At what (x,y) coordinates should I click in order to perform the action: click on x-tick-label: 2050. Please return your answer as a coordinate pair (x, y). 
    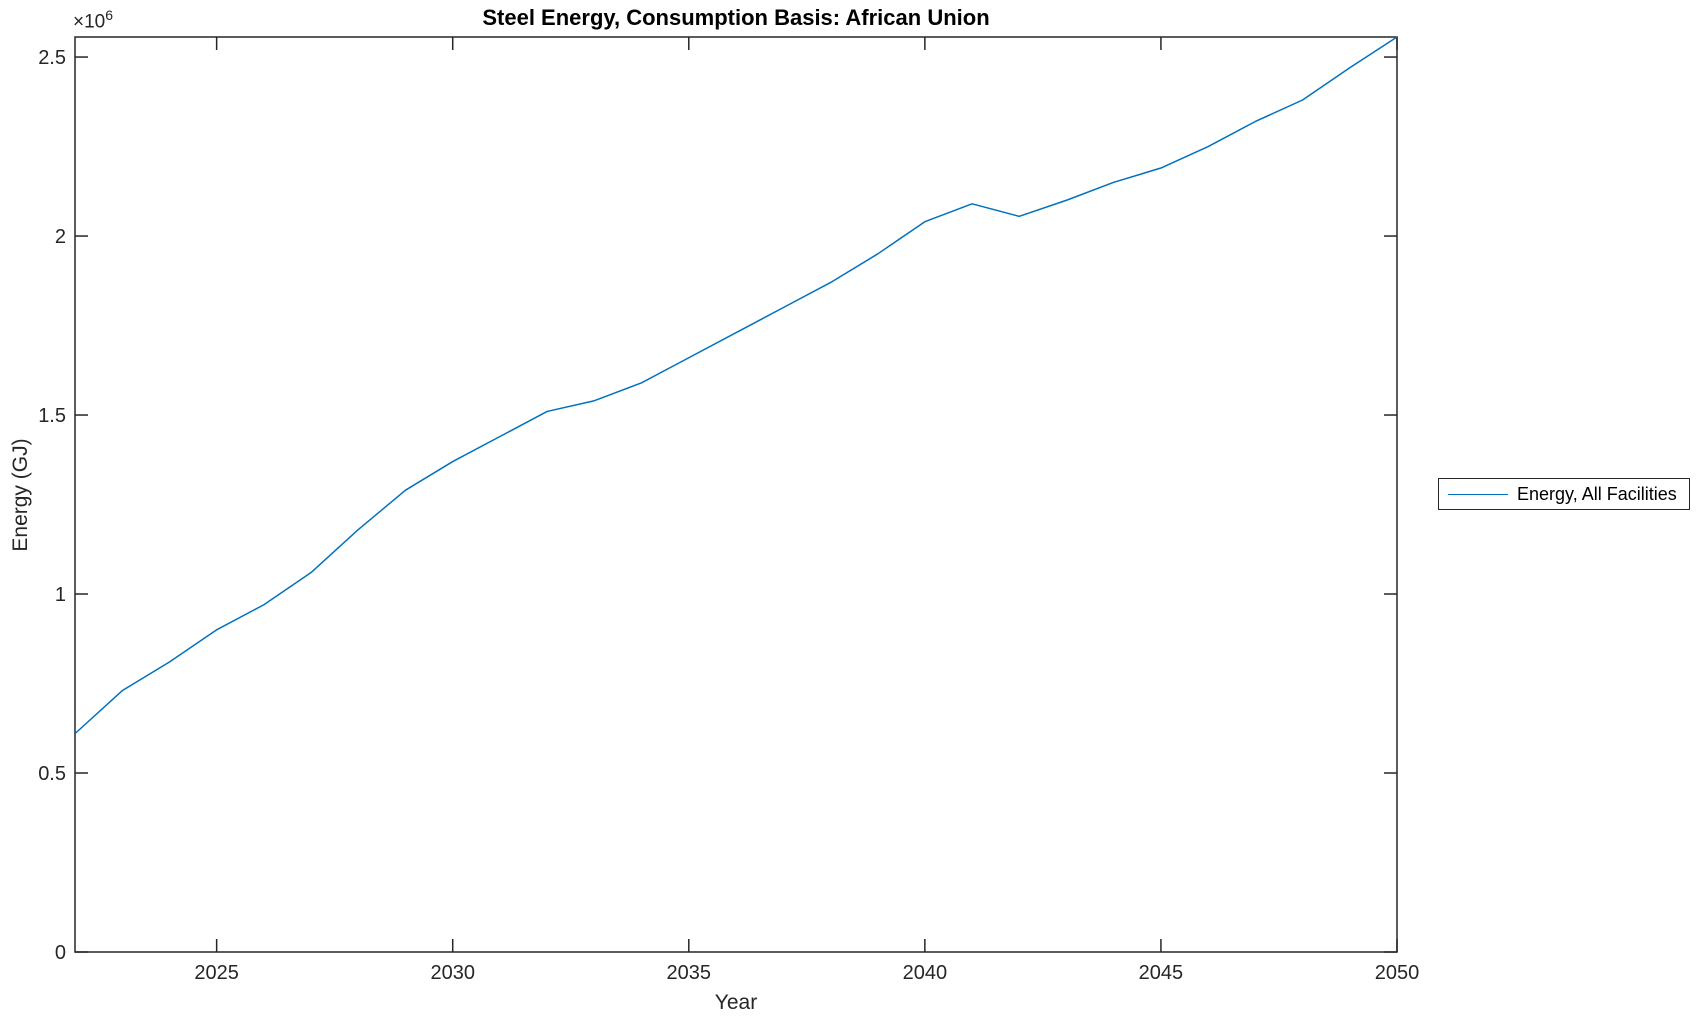
    Looking at the image, I should click on (1397, 973).